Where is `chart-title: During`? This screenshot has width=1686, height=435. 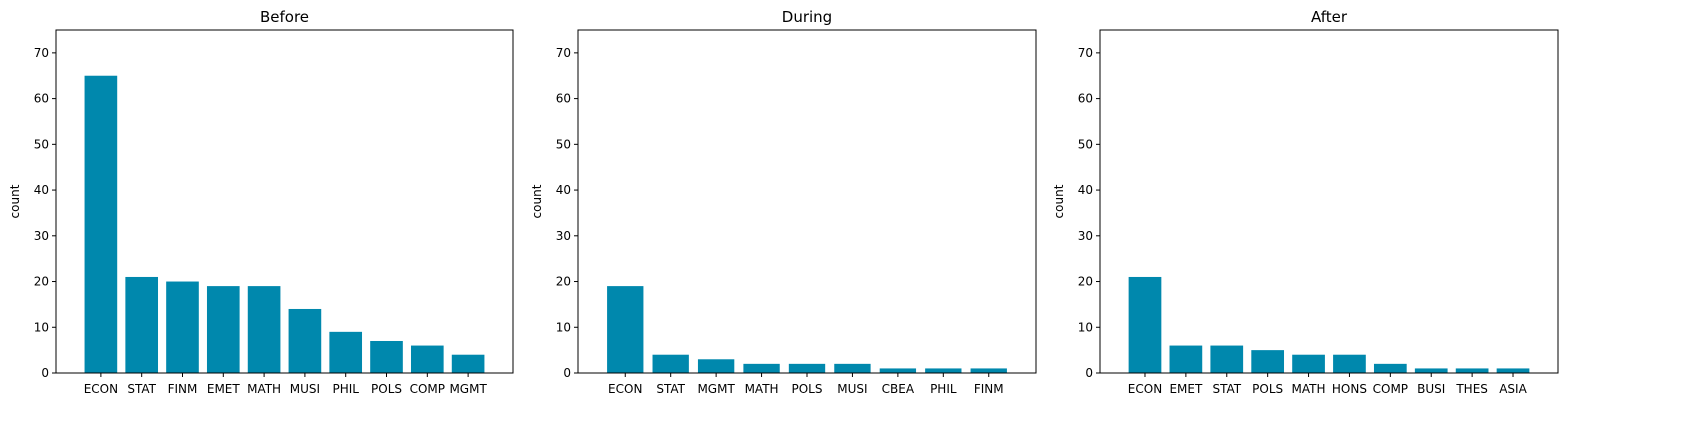
chart-title: During is located at coordinates (807, 17).